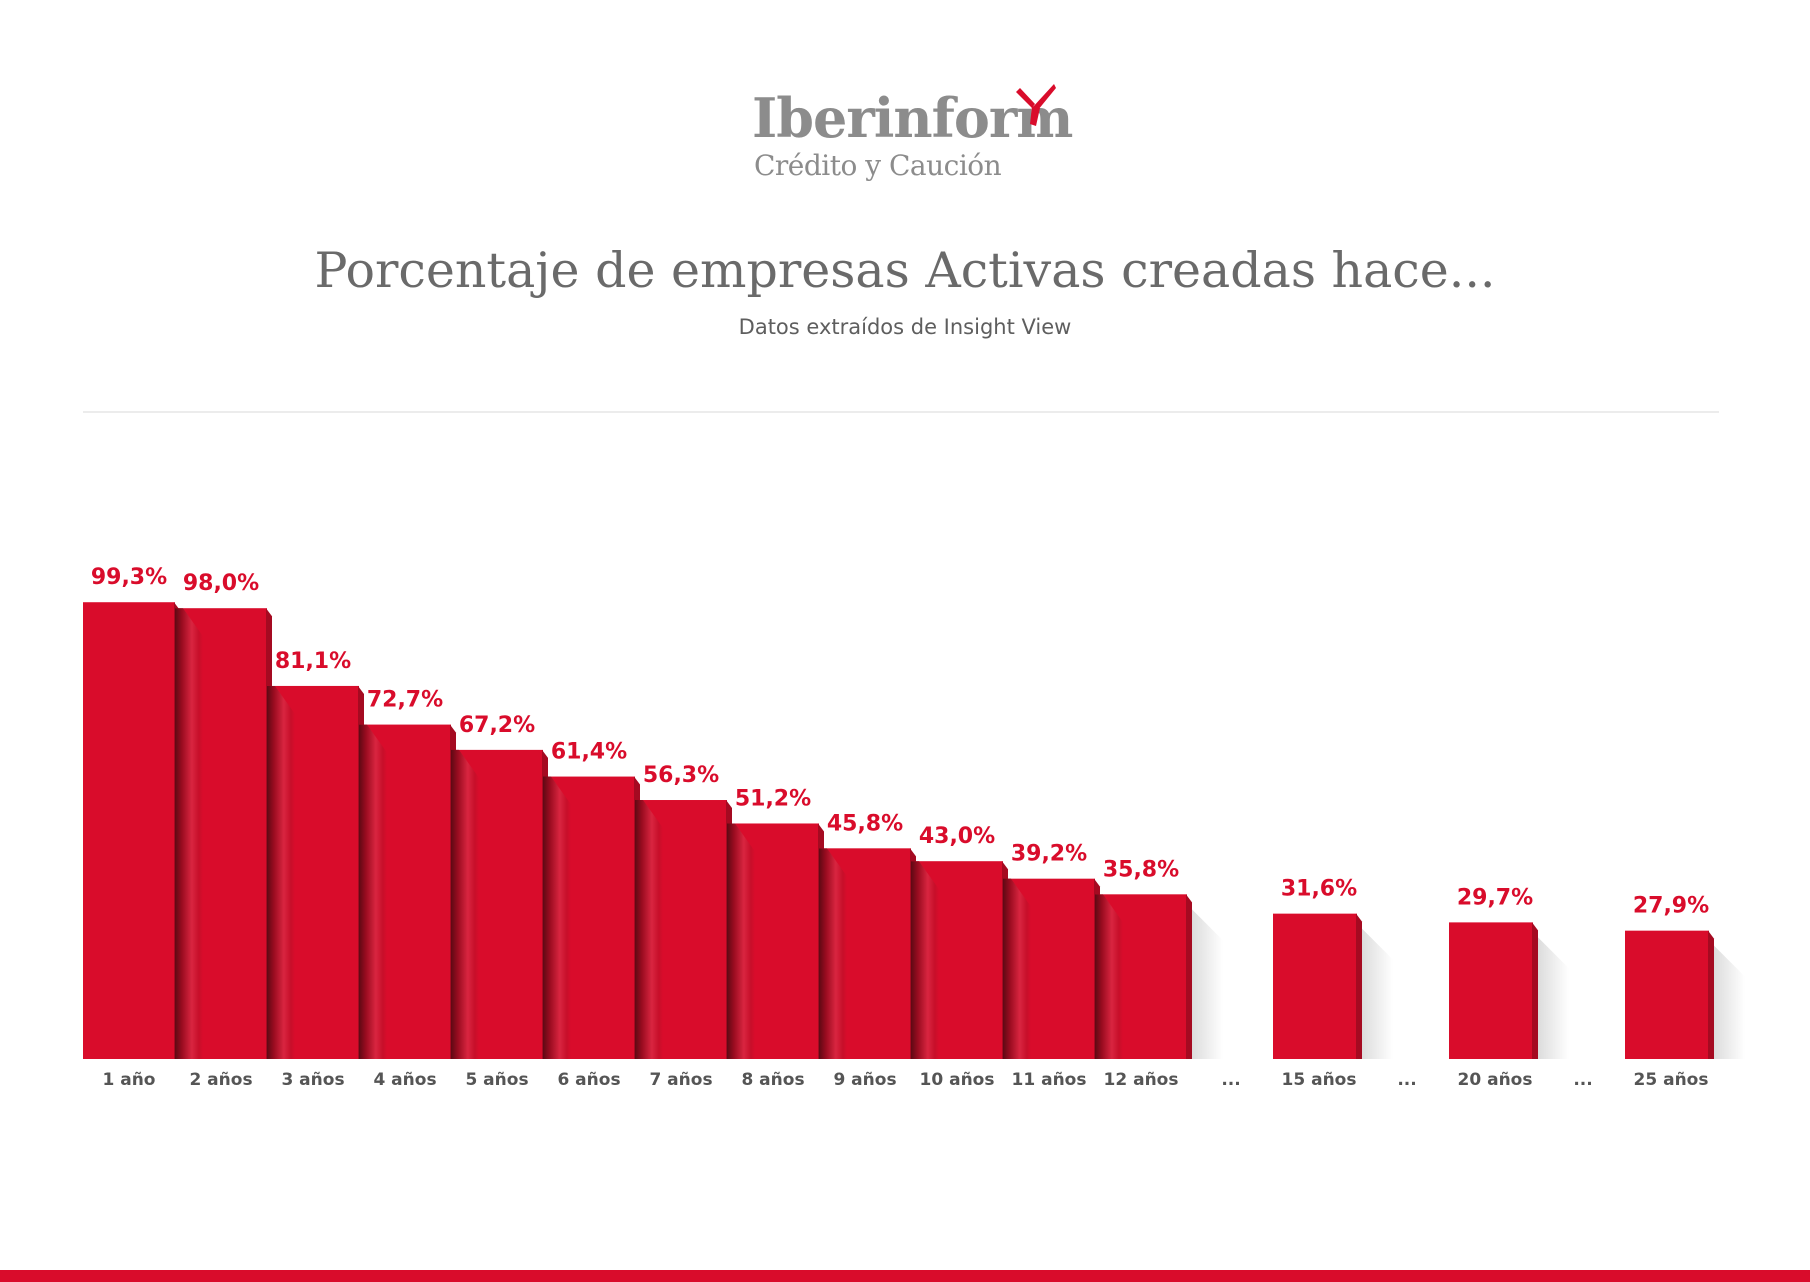 The height and width of the screenshot is (1282, 1810). What do you see at coordinates (901, 412) in the screenshot?
I see `divider` at bounding box center [901, 412].